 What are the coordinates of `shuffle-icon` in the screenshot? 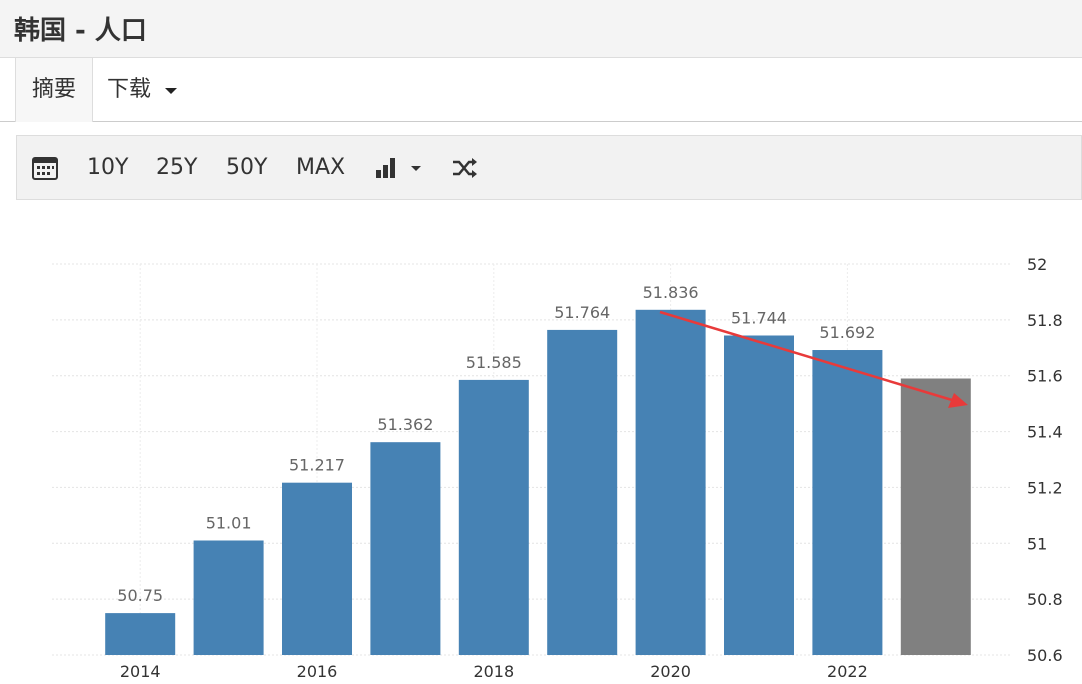 It's located at (465, 168).